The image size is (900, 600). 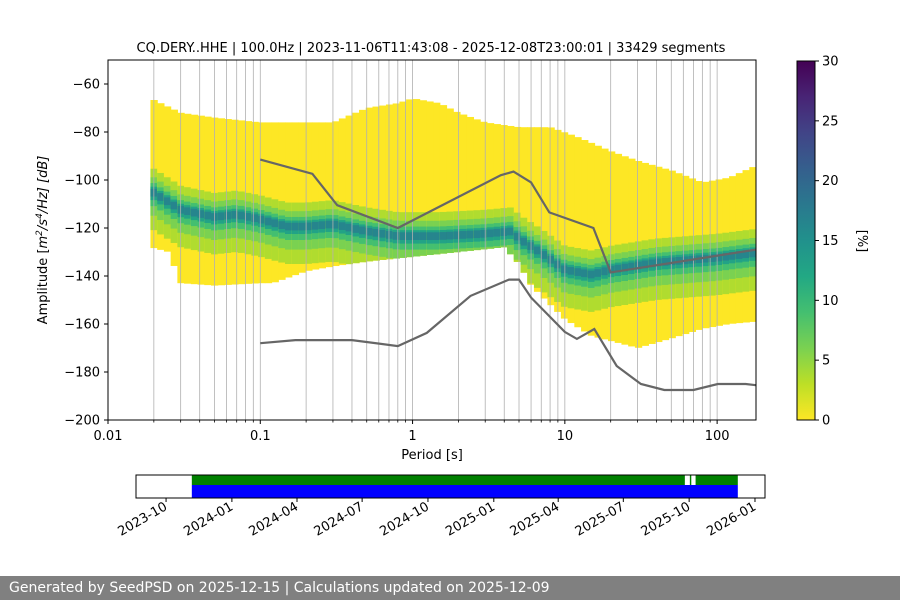 I want to click on timeline-coverage-bars, so click(x=464, y=486).